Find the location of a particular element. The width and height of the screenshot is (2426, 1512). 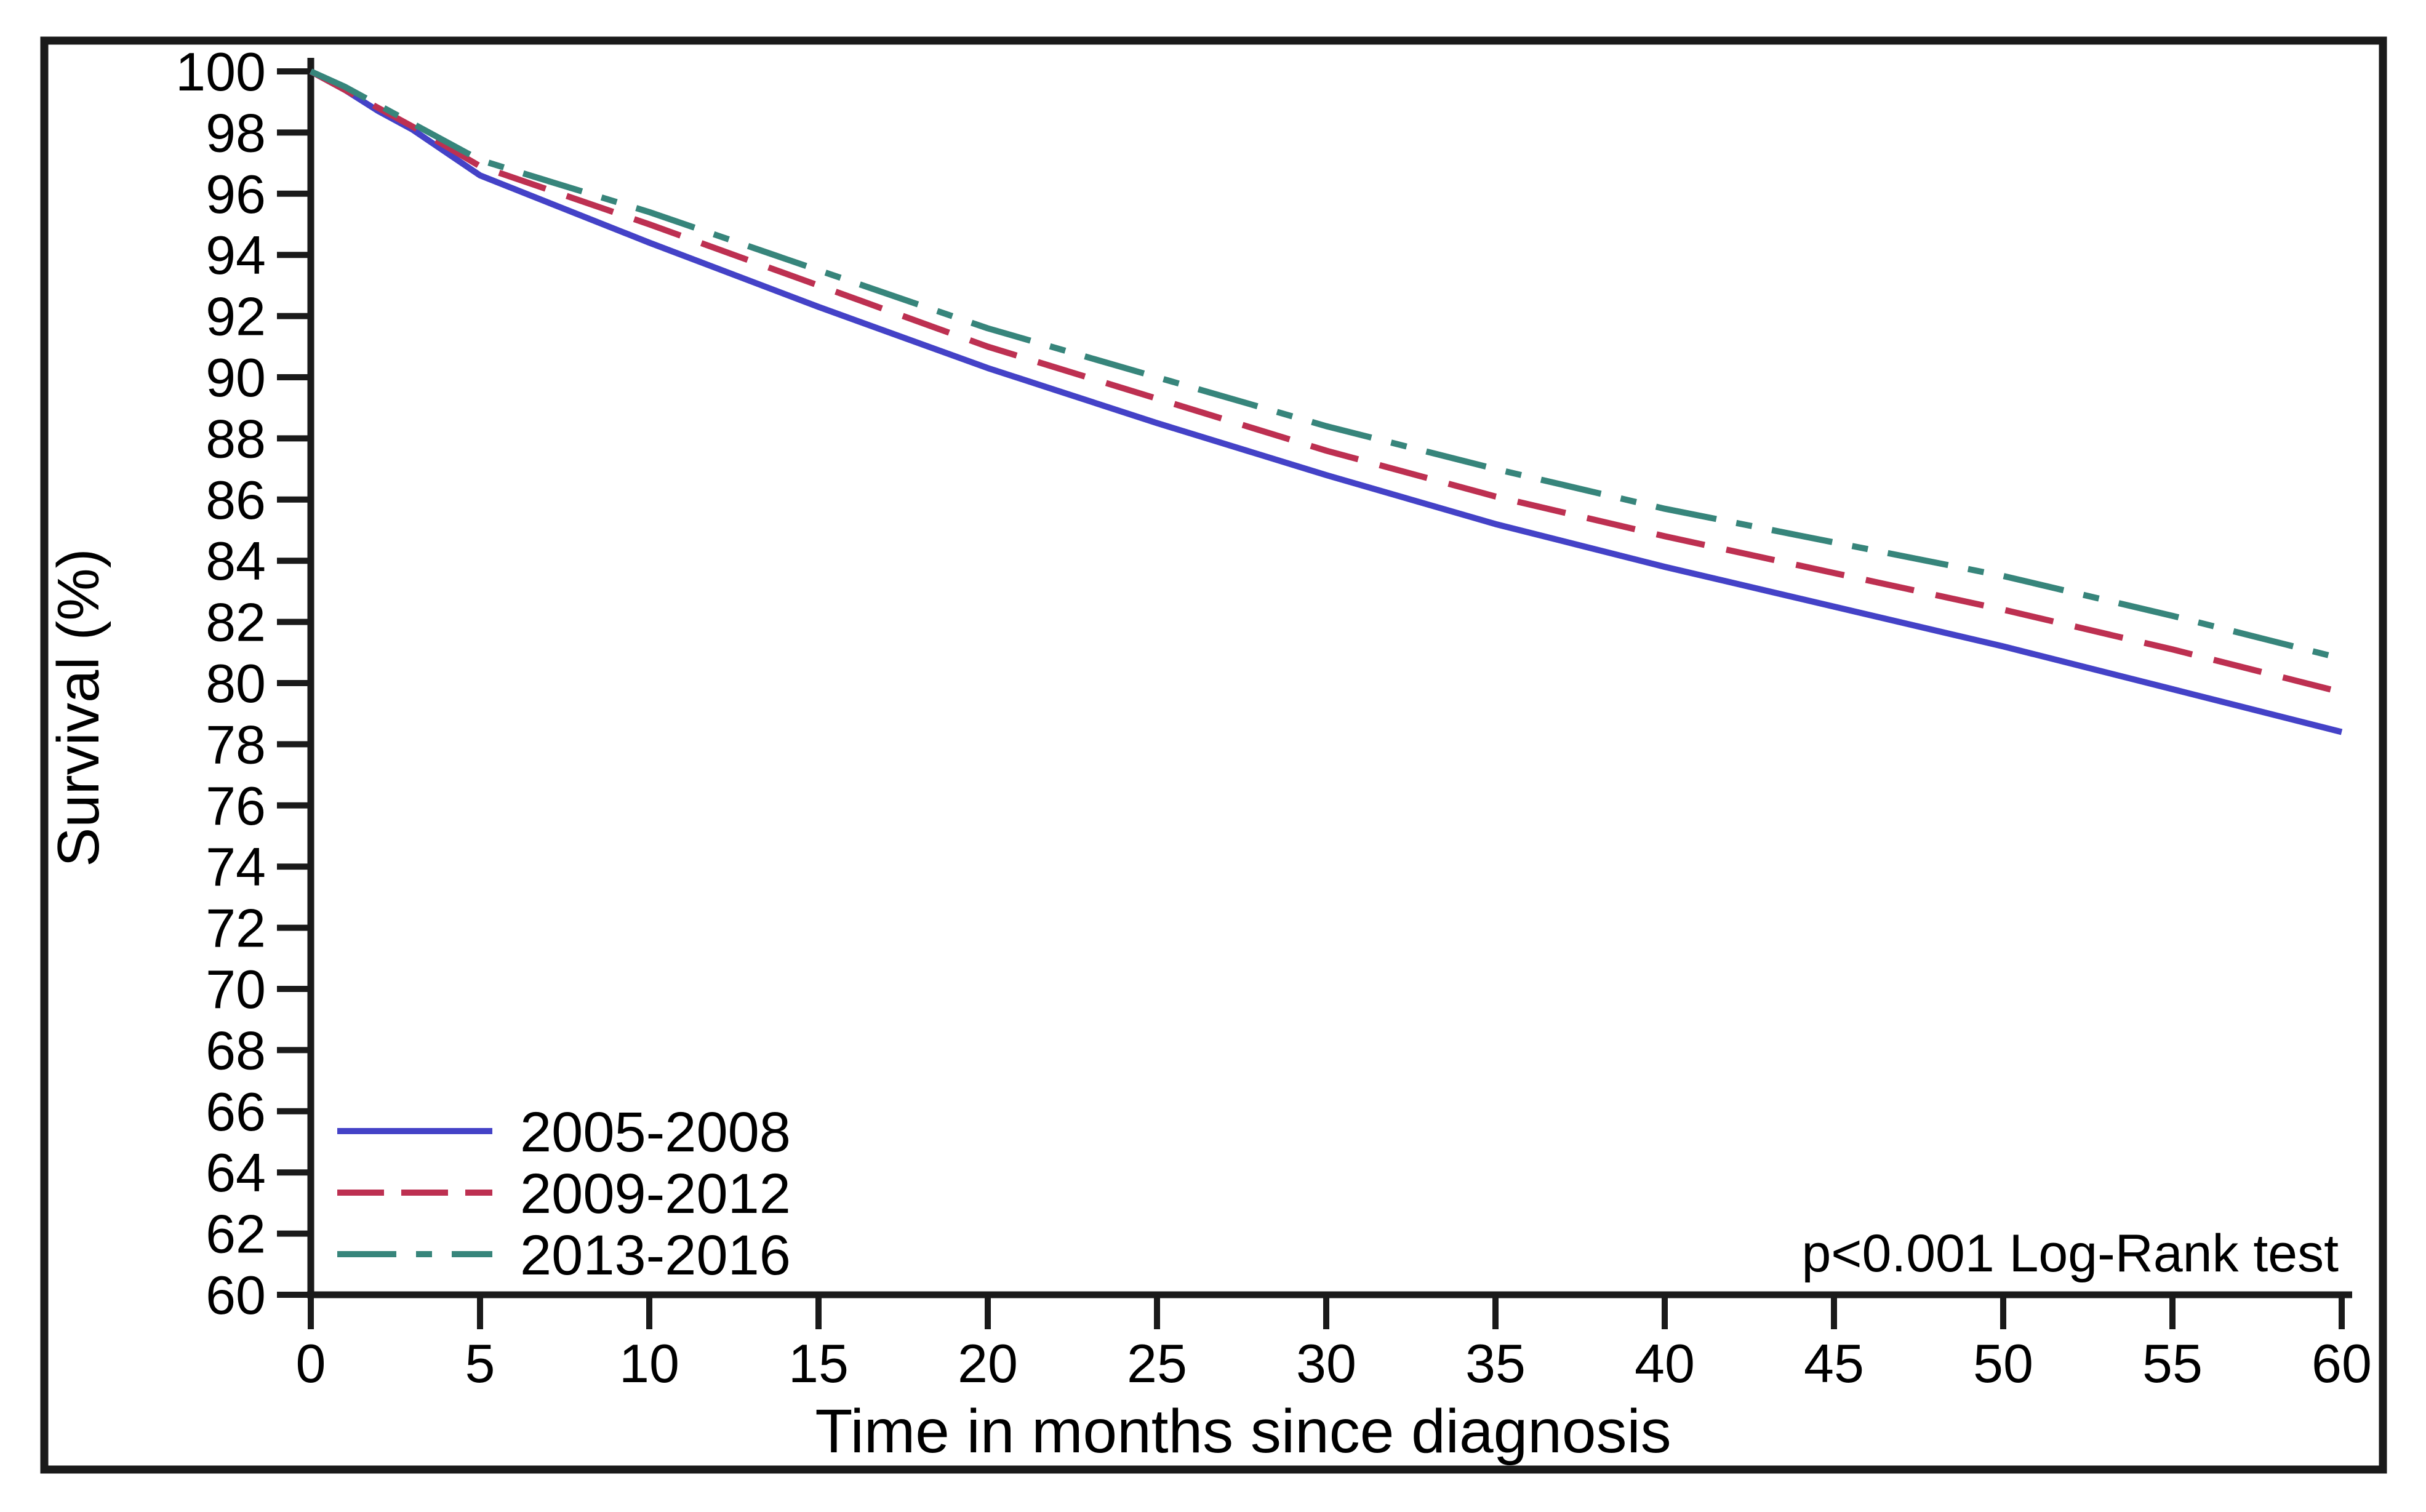

x-tick-label: 0 is located at coordinates (311, 1363).